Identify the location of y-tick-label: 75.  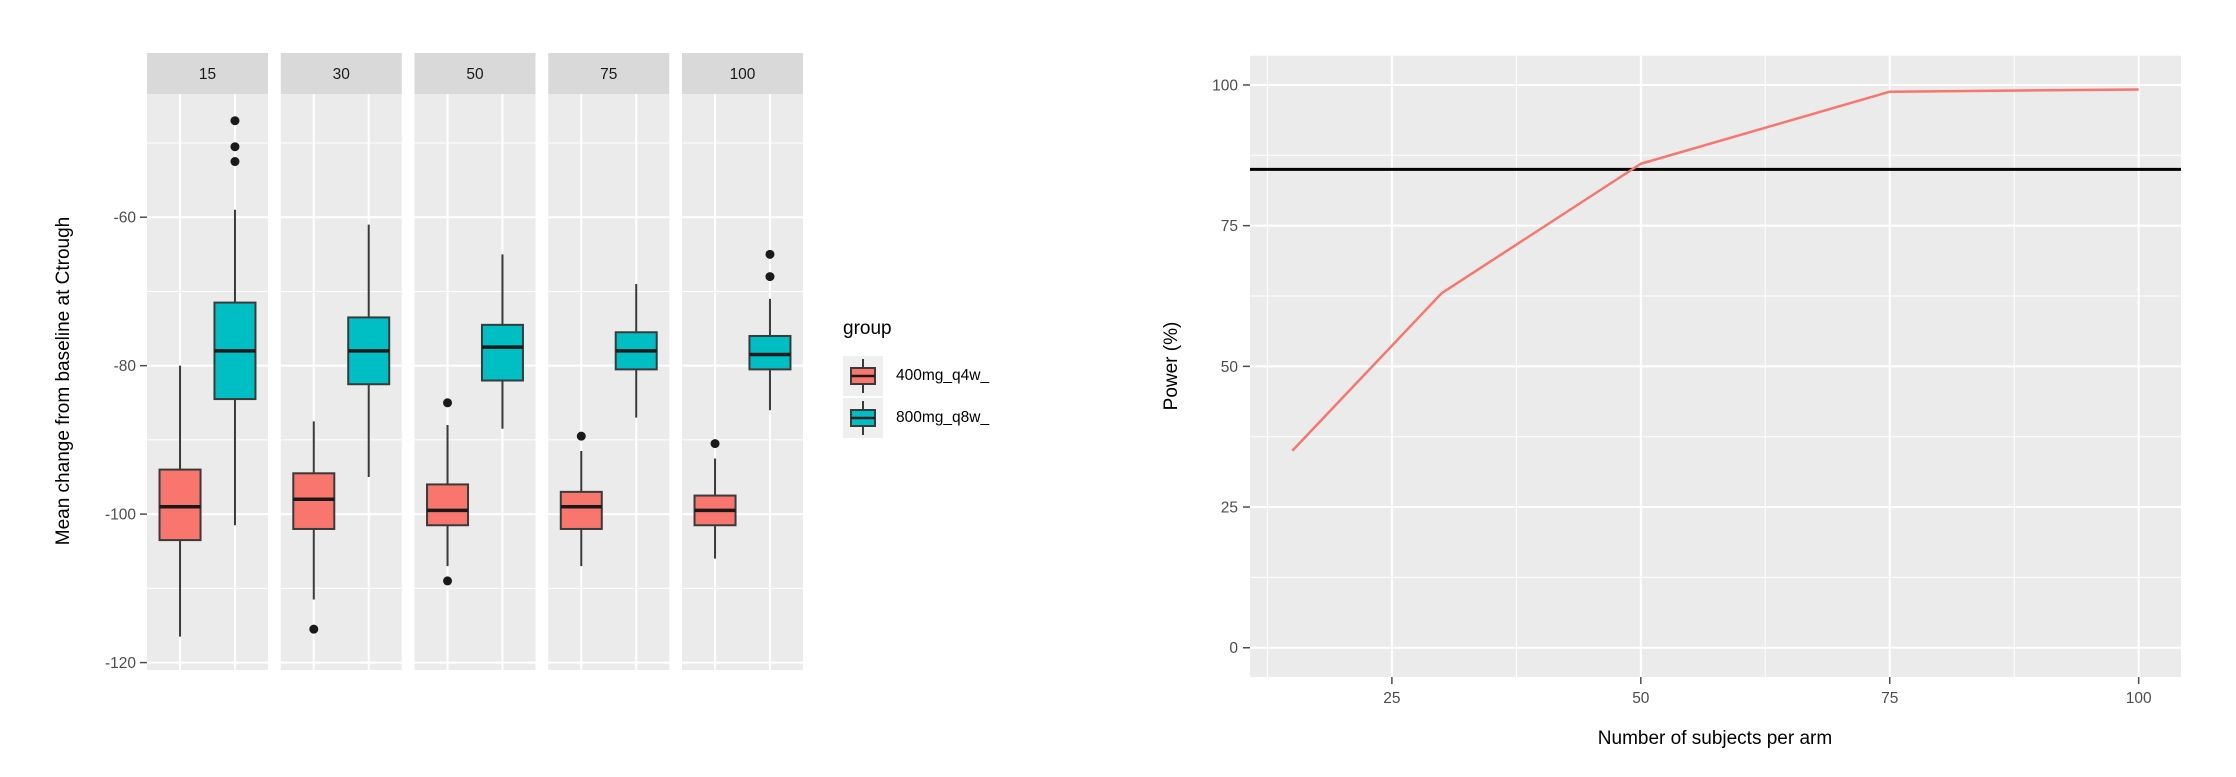
(1229, 226).